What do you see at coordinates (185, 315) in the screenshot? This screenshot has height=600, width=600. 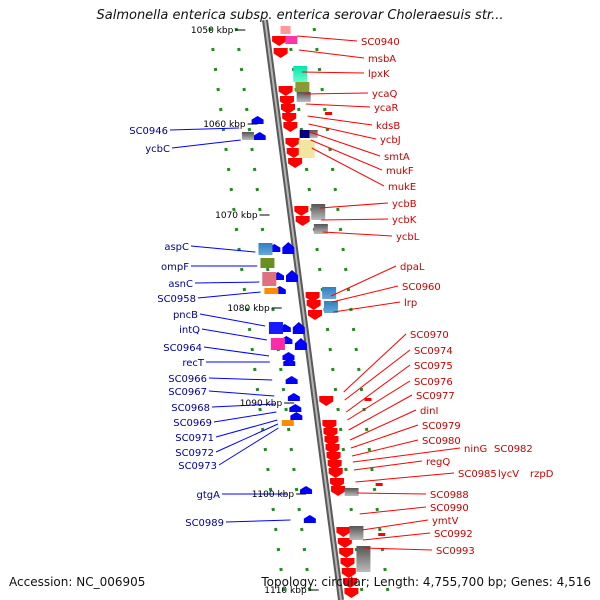 I see `gene-label-pncb: pncB` at bounding box center [185, 315].